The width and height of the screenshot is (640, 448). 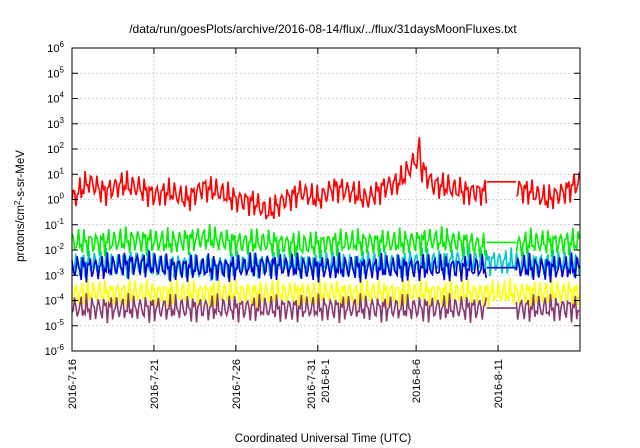 I want to click on y-tick-label: 10⁴, so click(x=55, y=98).